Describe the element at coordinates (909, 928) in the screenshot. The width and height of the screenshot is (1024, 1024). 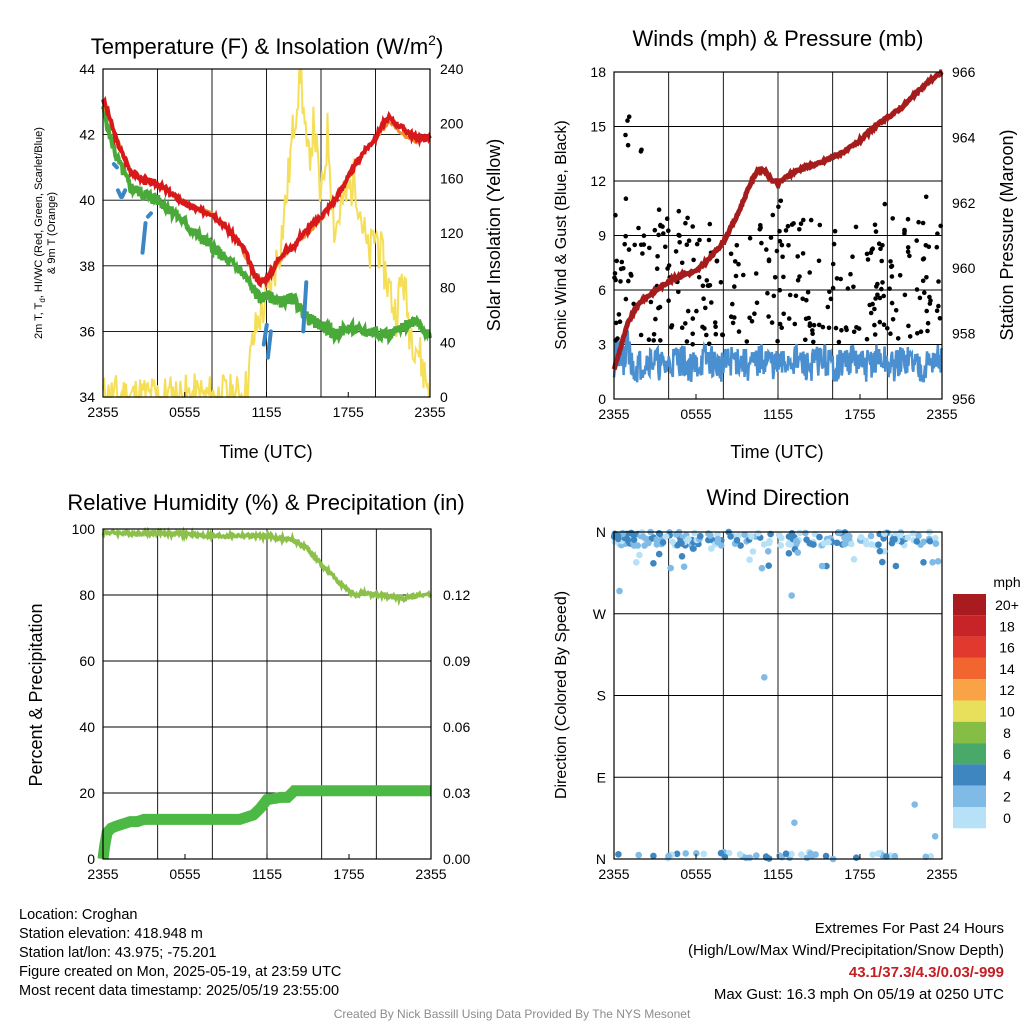
I see `extremes-title: Extremes For Past 24 Hours` at that location.